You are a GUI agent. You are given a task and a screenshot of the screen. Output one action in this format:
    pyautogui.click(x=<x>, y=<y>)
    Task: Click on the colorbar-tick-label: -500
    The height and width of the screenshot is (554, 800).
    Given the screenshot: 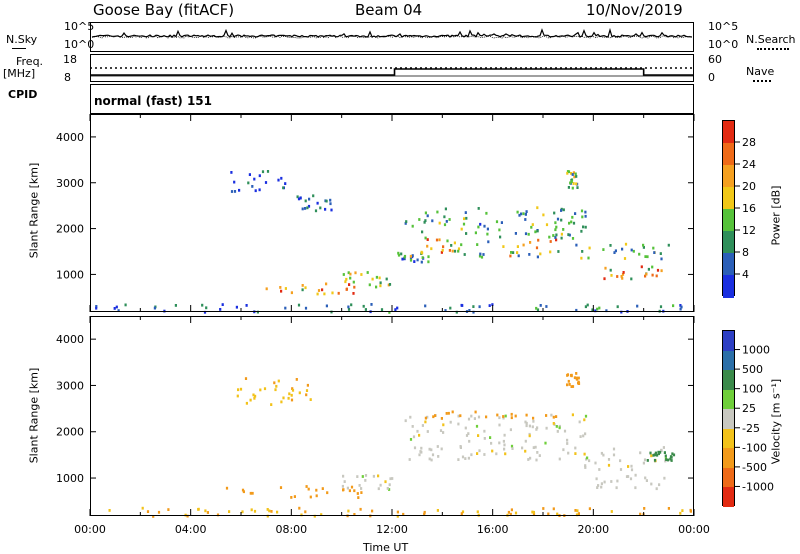 What is the action you would take?
    pyautogui.click(x=754, y=467)
    